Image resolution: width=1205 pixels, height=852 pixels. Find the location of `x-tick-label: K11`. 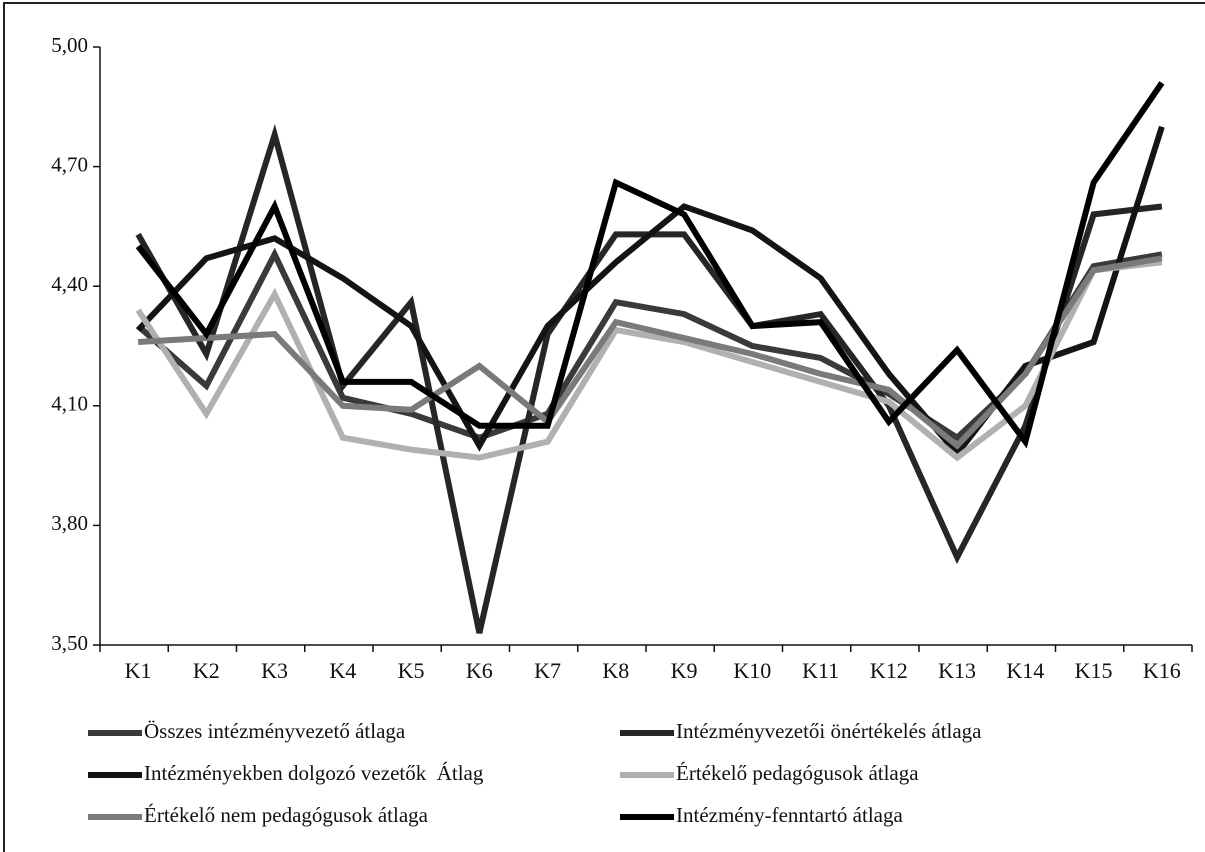

x-tick-label: K11 is located at coordinates (820, 670).